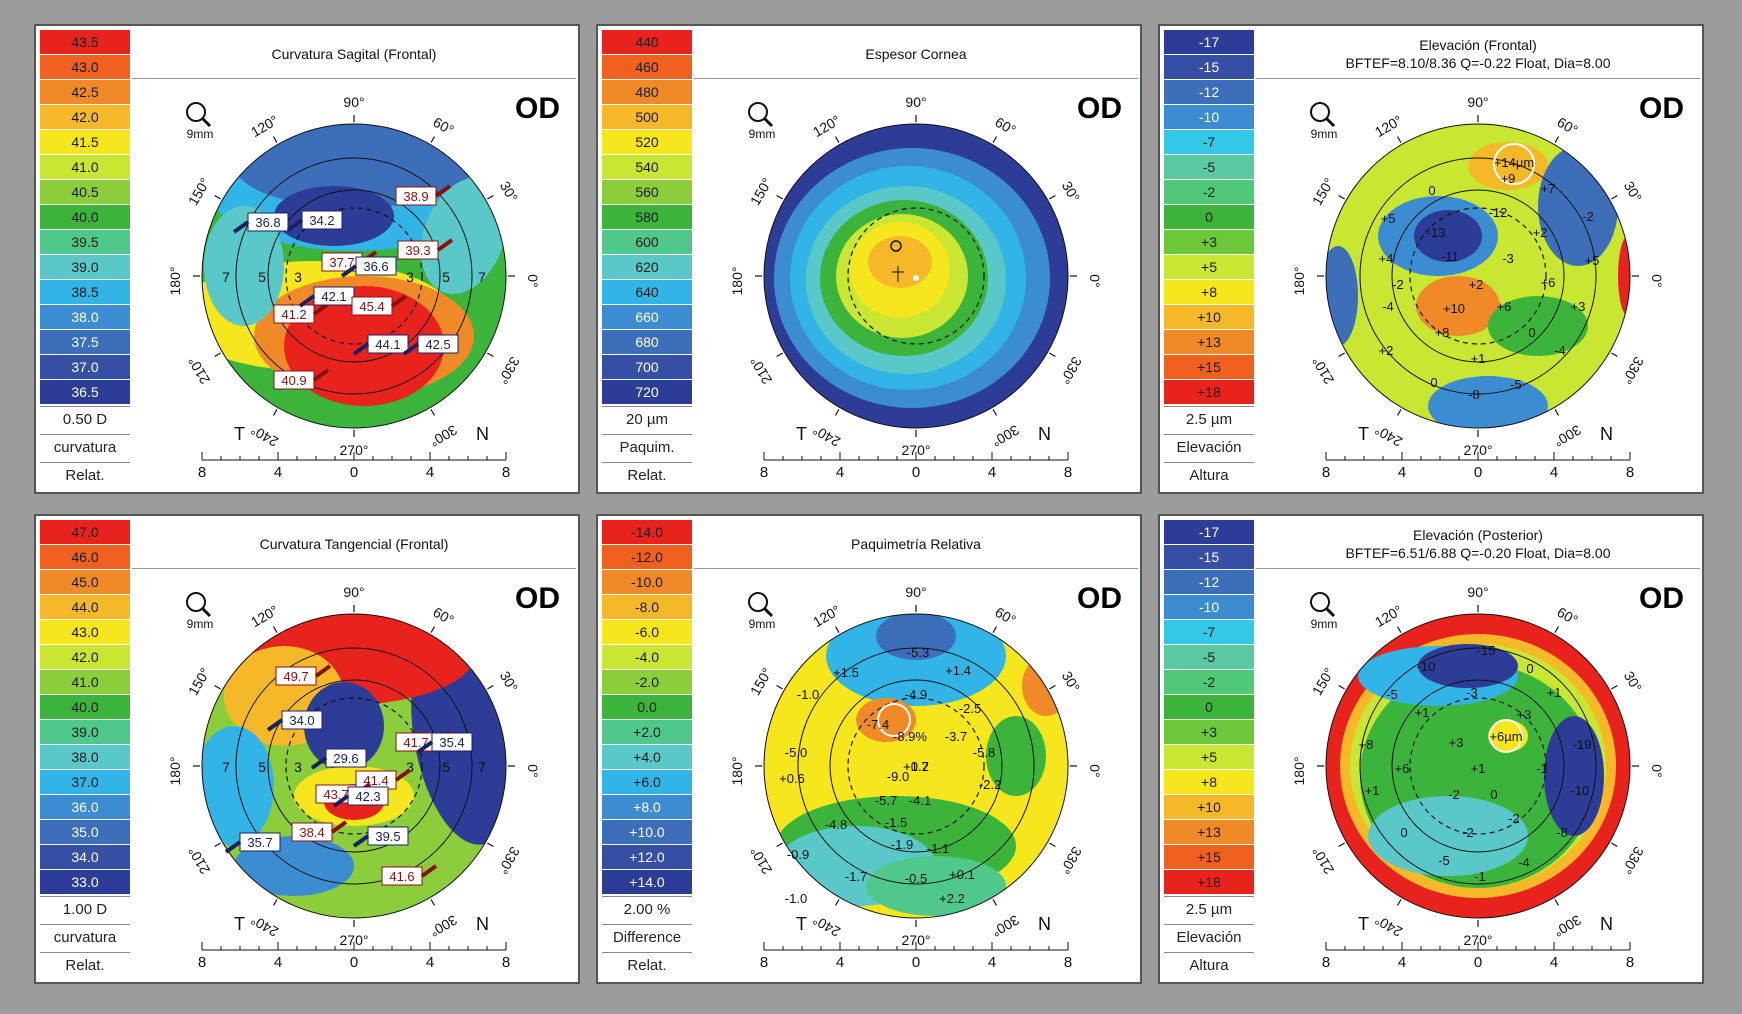 The image size is (1742, 1014). I want to click on svg-text: -4.1, so click(920, 800).